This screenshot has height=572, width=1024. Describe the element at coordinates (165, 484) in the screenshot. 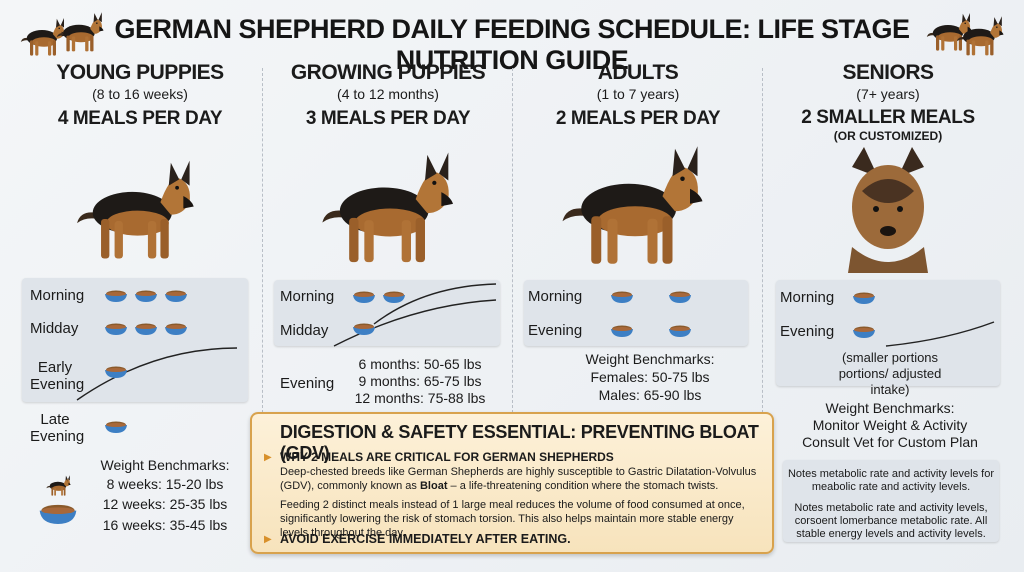

I see `weight: 8 weeks: 15-20 lbs` at that location.